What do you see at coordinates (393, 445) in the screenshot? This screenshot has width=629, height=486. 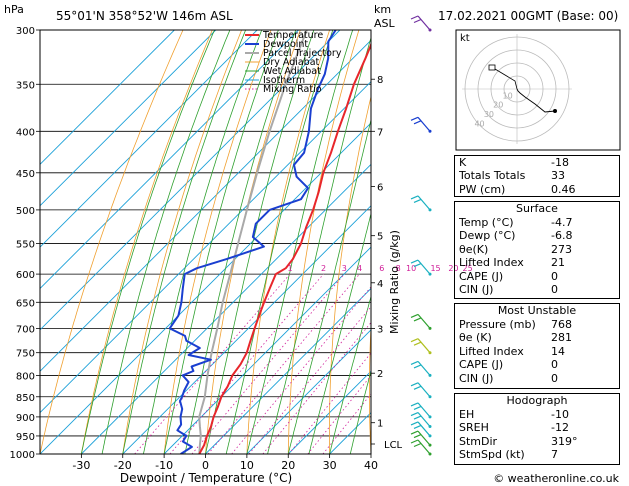 I see `lcl-label: LCL` at bounding box center [393, 445].